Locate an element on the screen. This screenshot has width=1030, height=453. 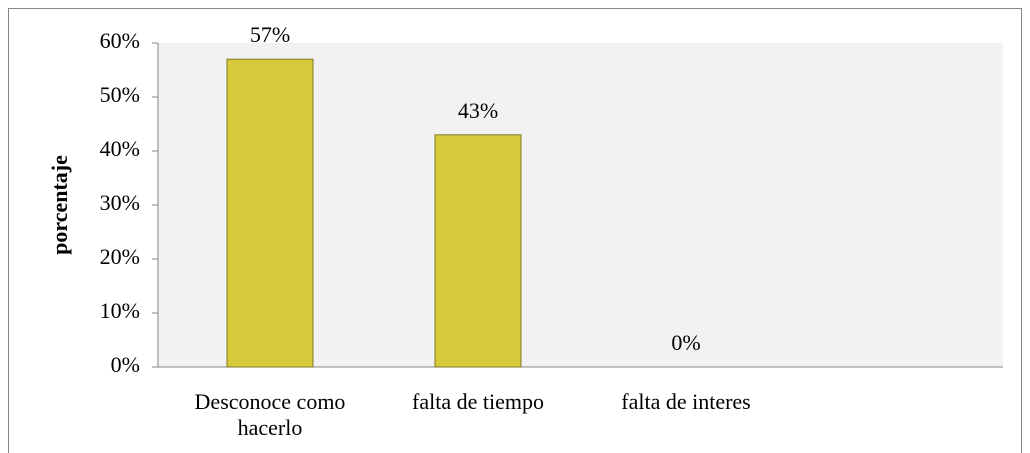
x-tick-label: falta de tiempo is located at coordinates (478, 401).